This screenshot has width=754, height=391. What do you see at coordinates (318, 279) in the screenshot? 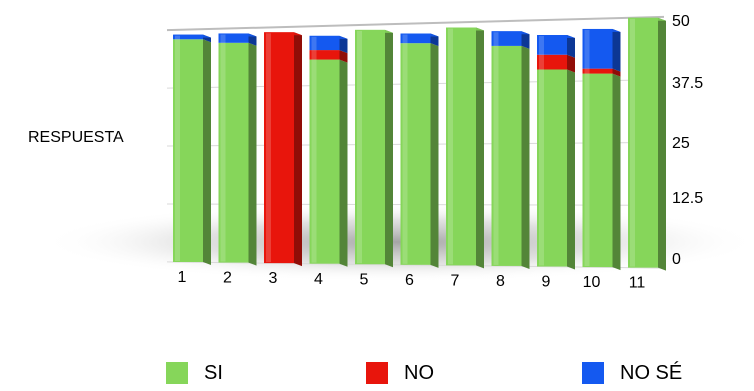
I see `x-tick-label-4: 4` at bounding box center [318, 279].